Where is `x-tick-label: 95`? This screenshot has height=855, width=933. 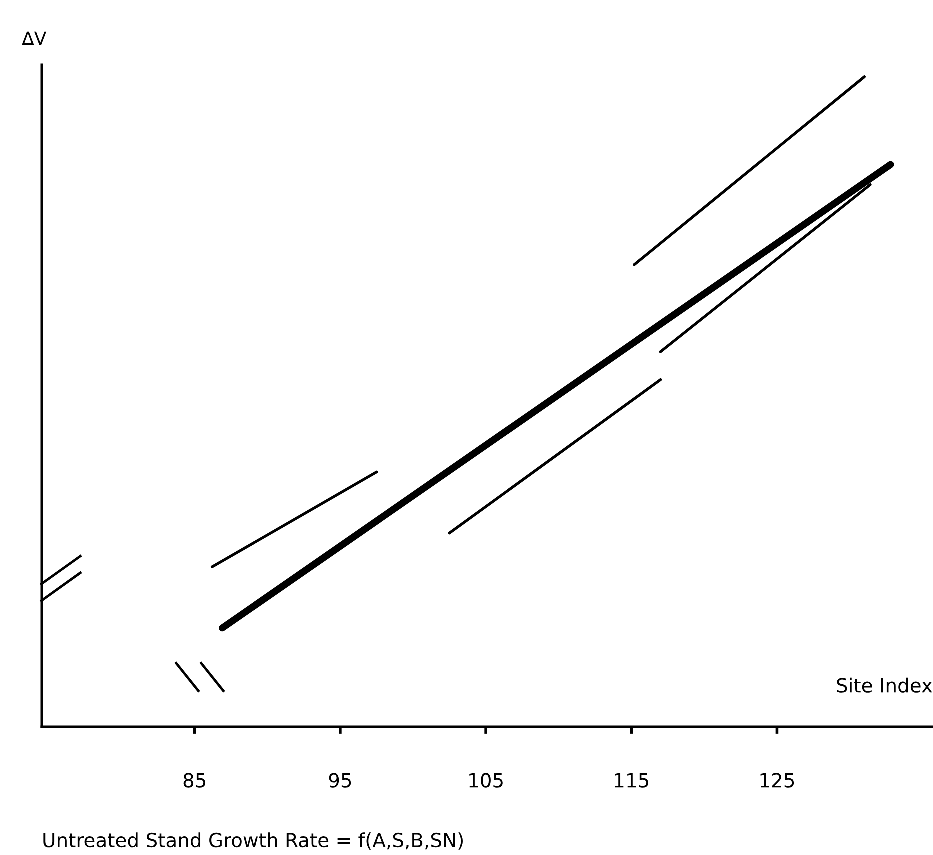 x-tick-label: 95 is located at coordinates (340, 780).